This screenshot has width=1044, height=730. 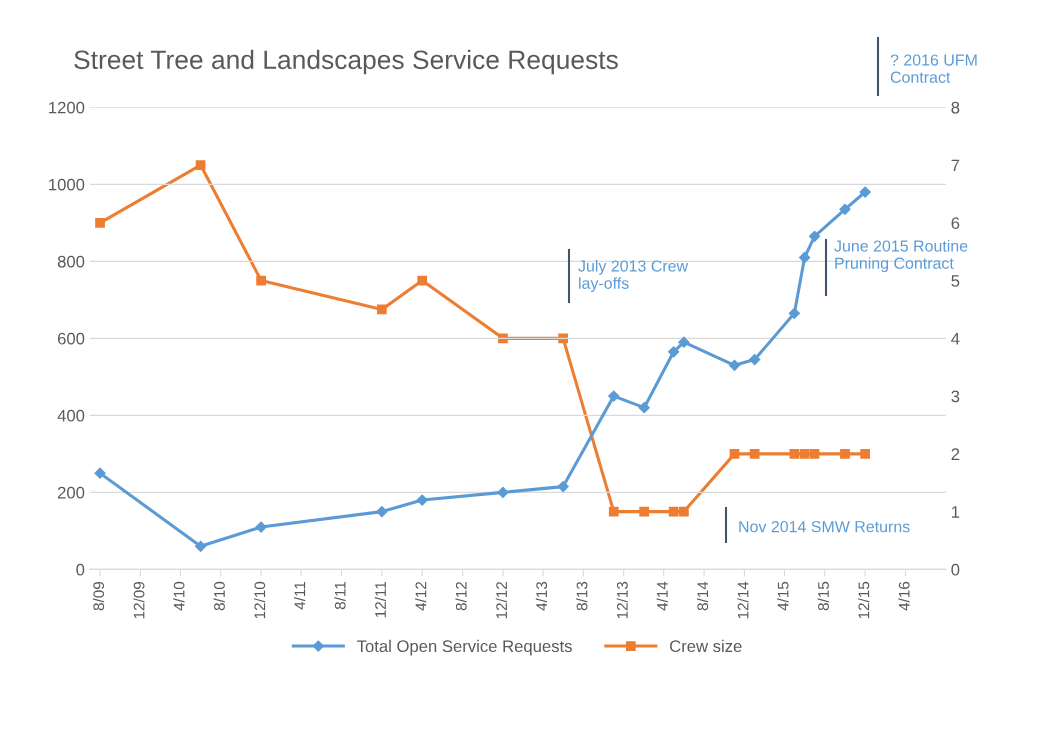 I want to click on x-tick-label: 12/13, so click(x=622, y=600).